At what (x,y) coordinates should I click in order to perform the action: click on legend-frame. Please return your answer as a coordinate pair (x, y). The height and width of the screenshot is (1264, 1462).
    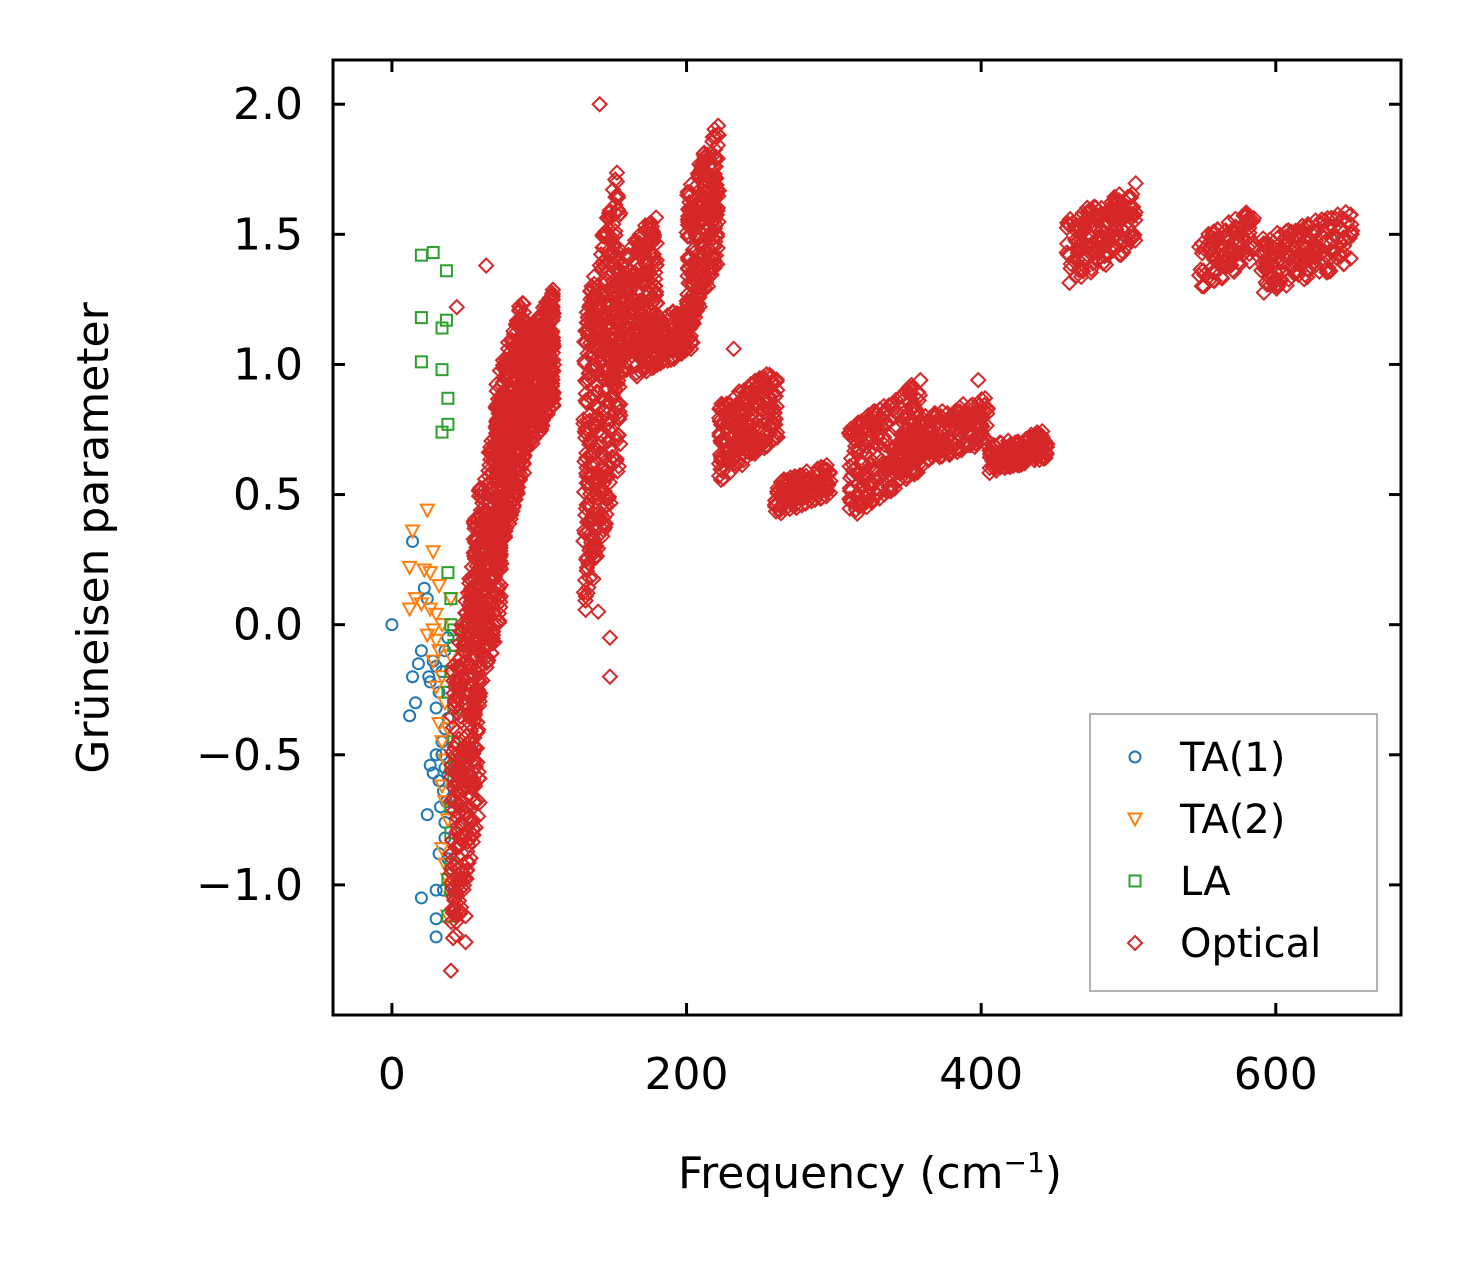
    Looking at the image, I should click on (1233, 852).